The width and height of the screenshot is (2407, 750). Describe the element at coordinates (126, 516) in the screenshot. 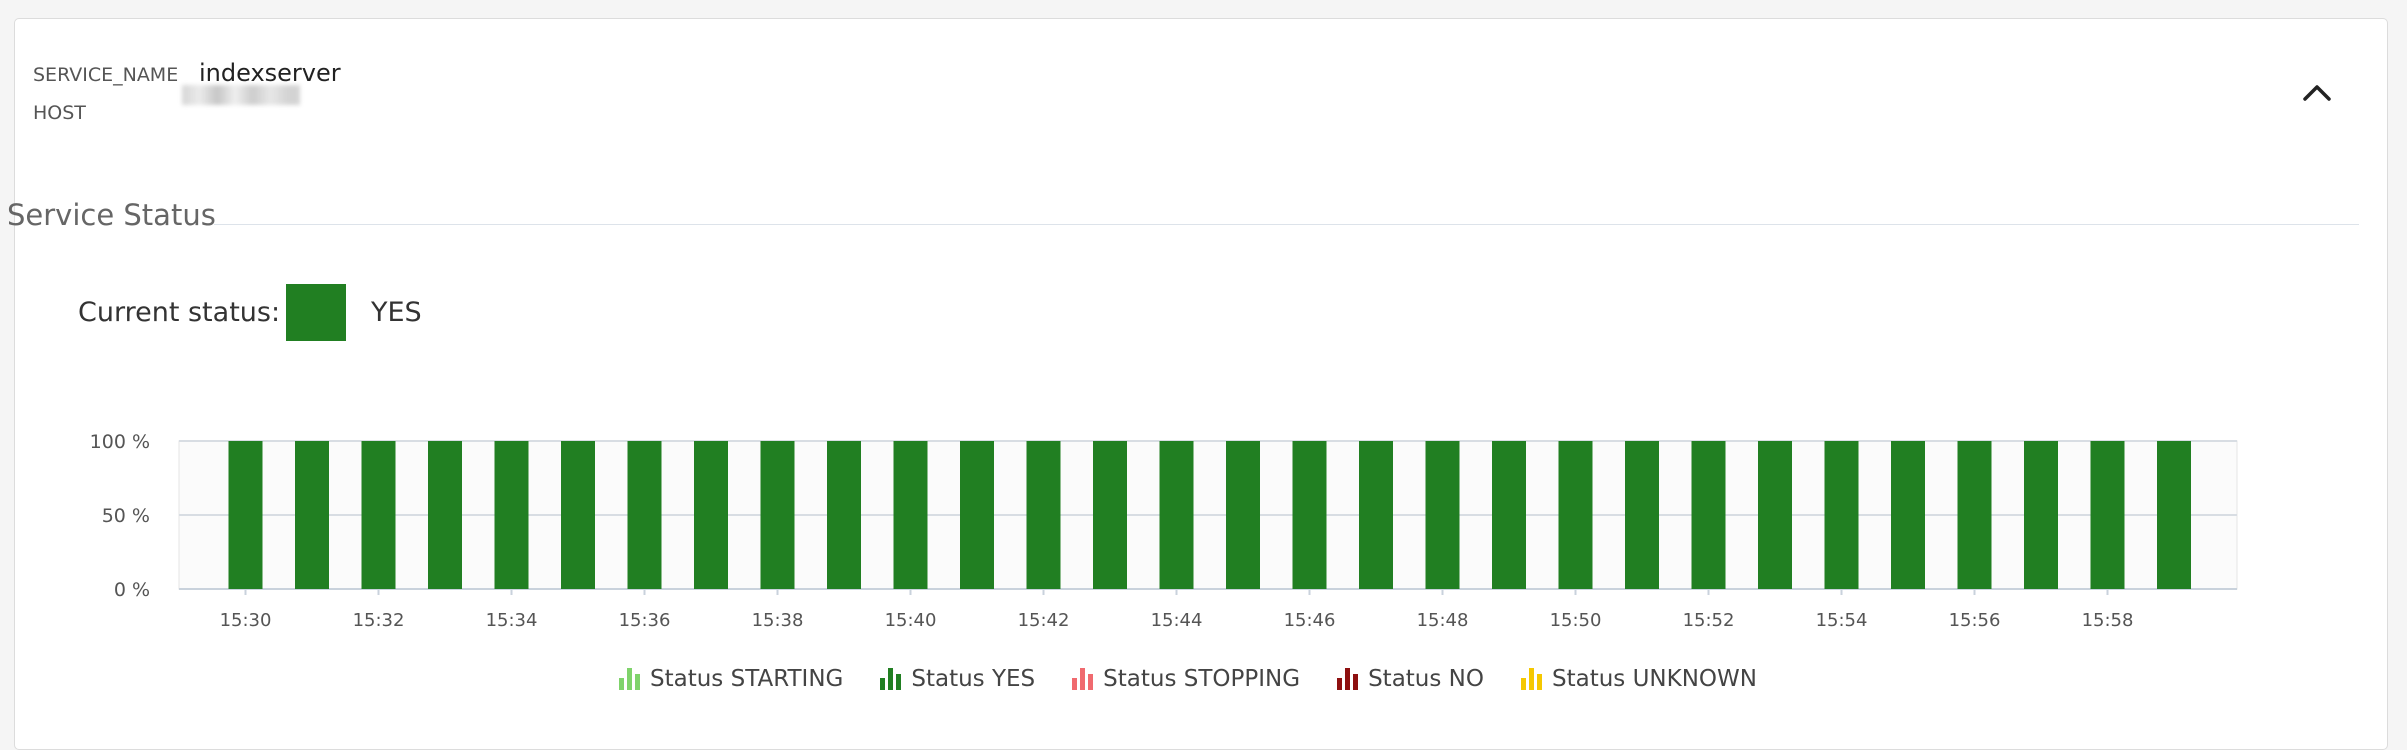

I see `y-tick-label: 50 %` at that location.